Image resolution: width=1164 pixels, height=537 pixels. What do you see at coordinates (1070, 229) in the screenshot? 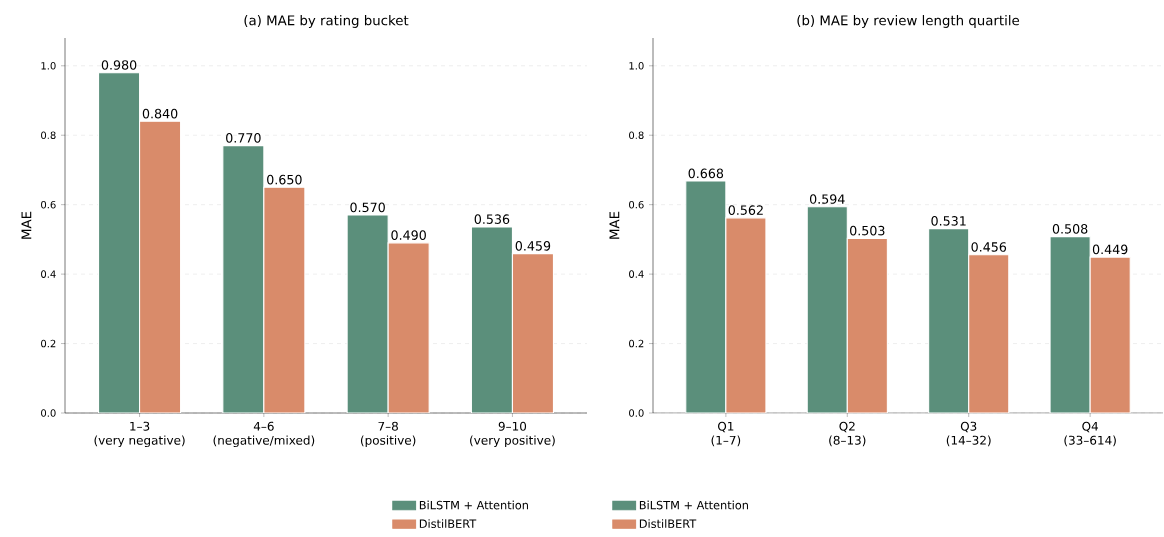
I see `data-label: 0.508` at bounding box center [1070, 229].